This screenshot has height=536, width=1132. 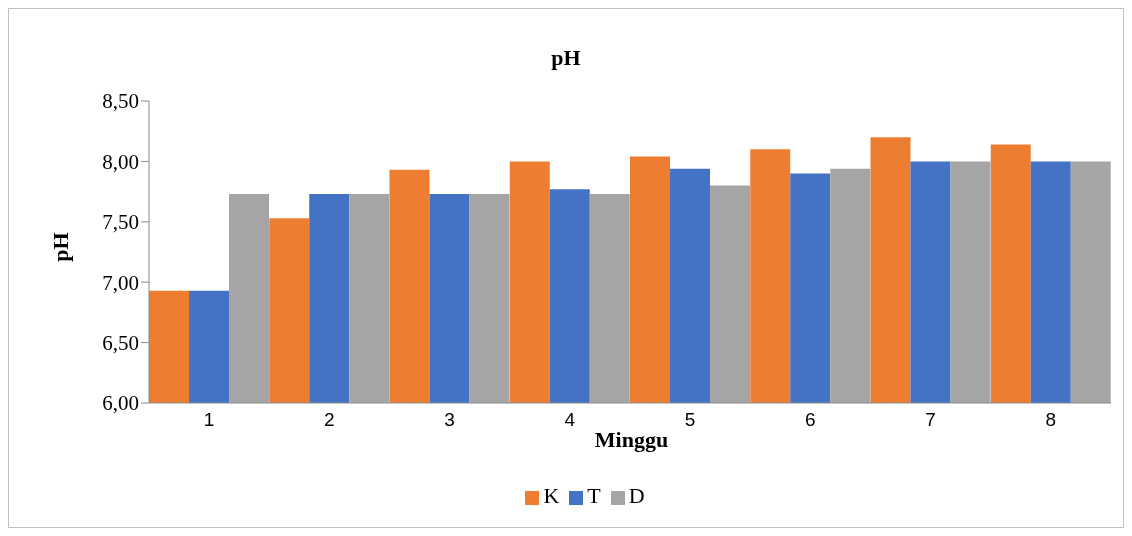 What do you see at coordinates (120, 161) in the screenshot?
I see `y-tick-label: 8,00` at bounding box center [120, 161].